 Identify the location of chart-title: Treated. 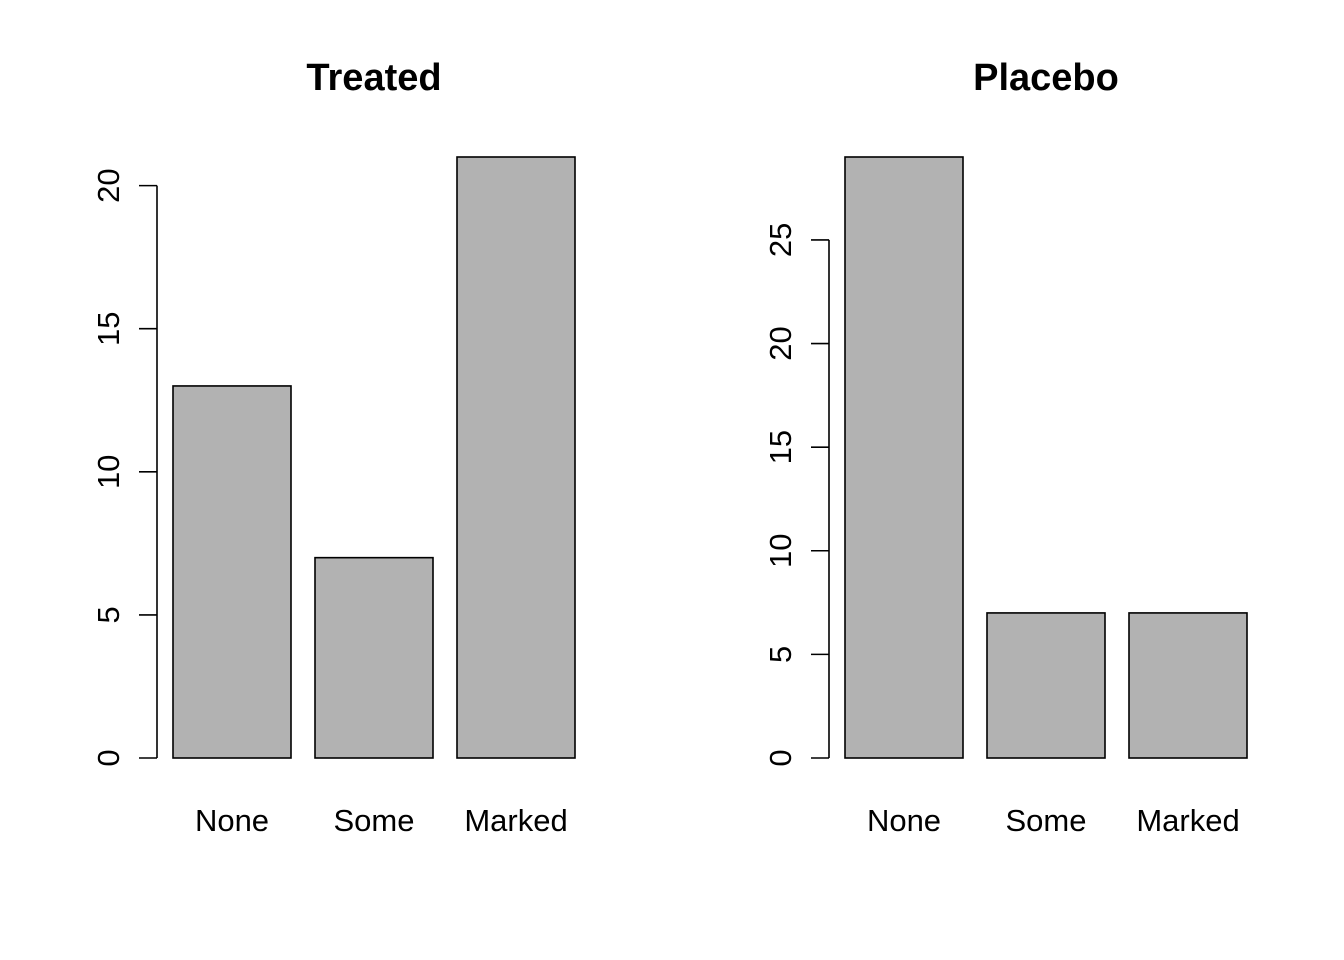
(373, 78).